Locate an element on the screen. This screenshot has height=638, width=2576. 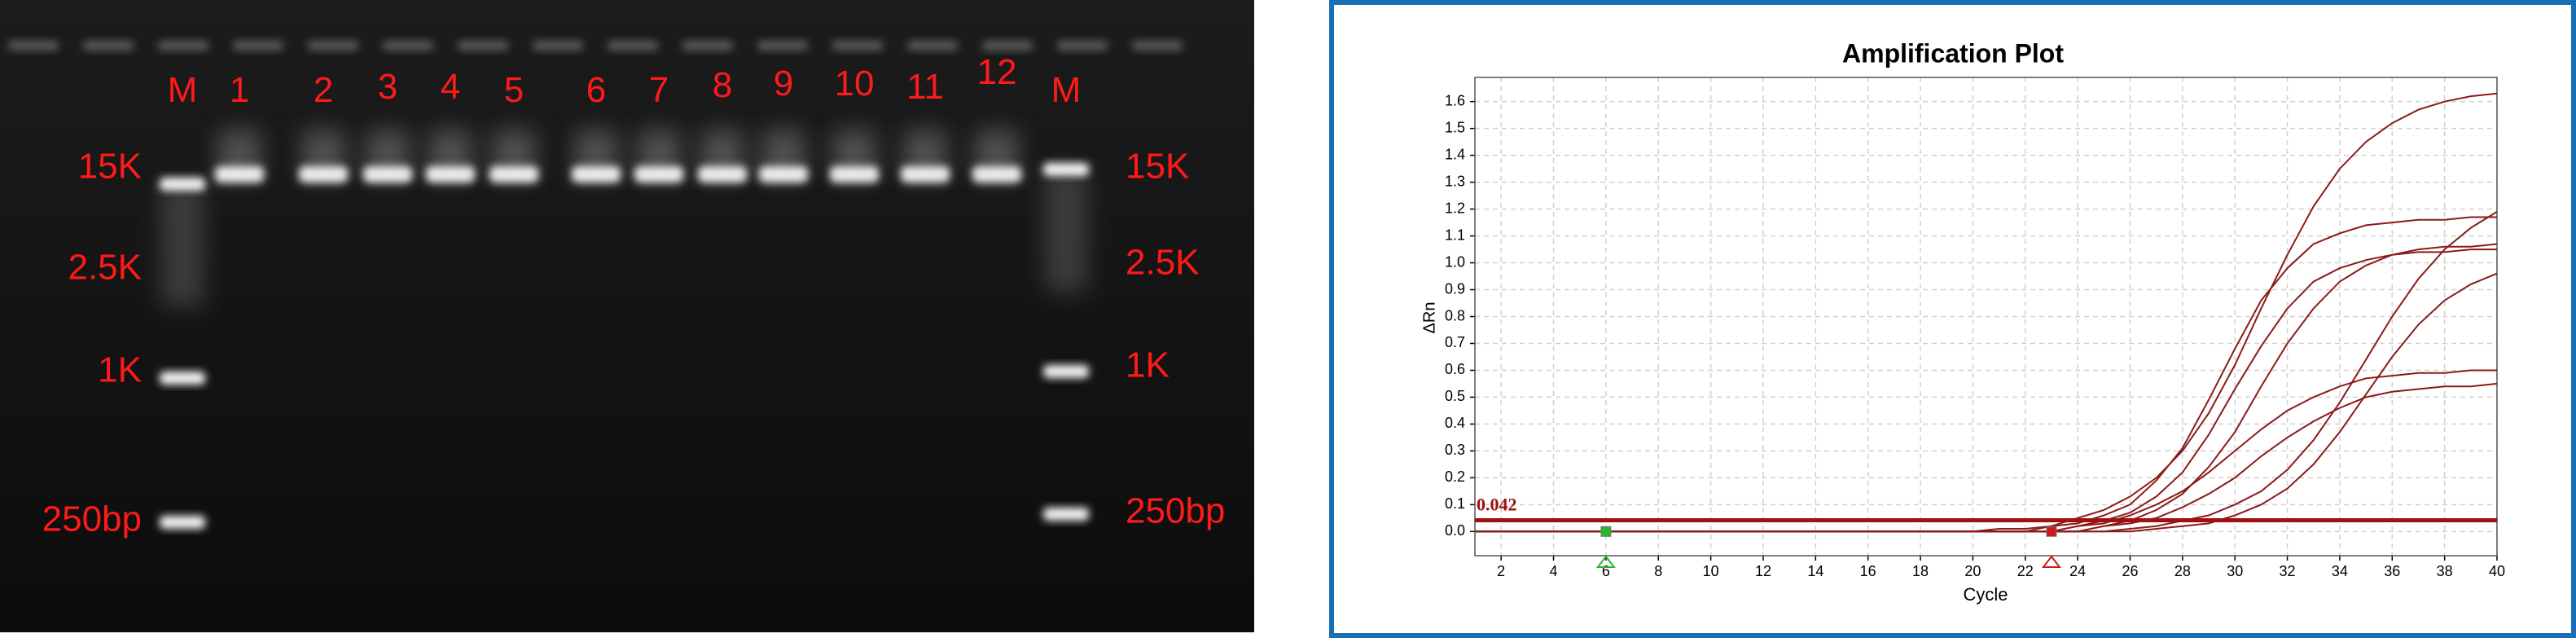
amplification-curve is located at coordinates (1986, 457).